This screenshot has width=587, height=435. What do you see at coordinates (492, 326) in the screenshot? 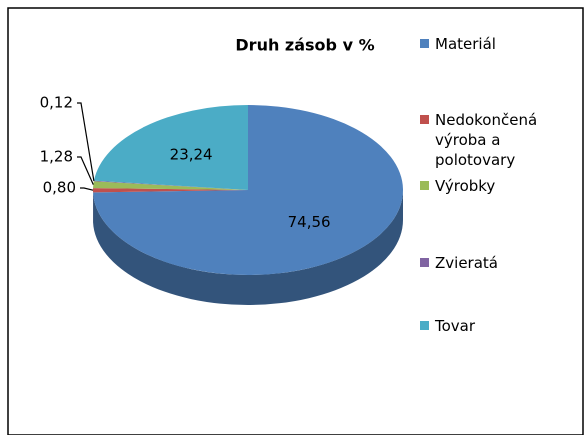
I see `legend-item: Tovar` at bounding box center [492, 326].